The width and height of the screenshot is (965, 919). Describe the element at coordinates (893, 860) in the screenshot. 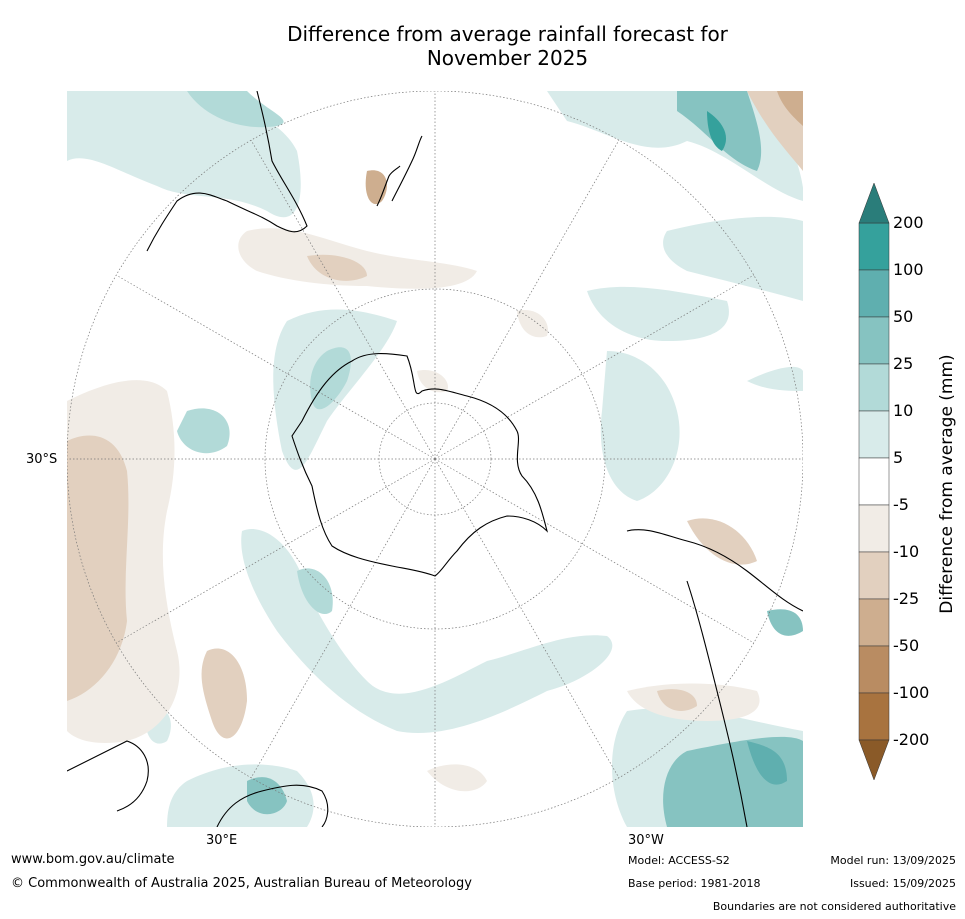

I see `model-run-text: Model run: 13/09/2025` at that location.